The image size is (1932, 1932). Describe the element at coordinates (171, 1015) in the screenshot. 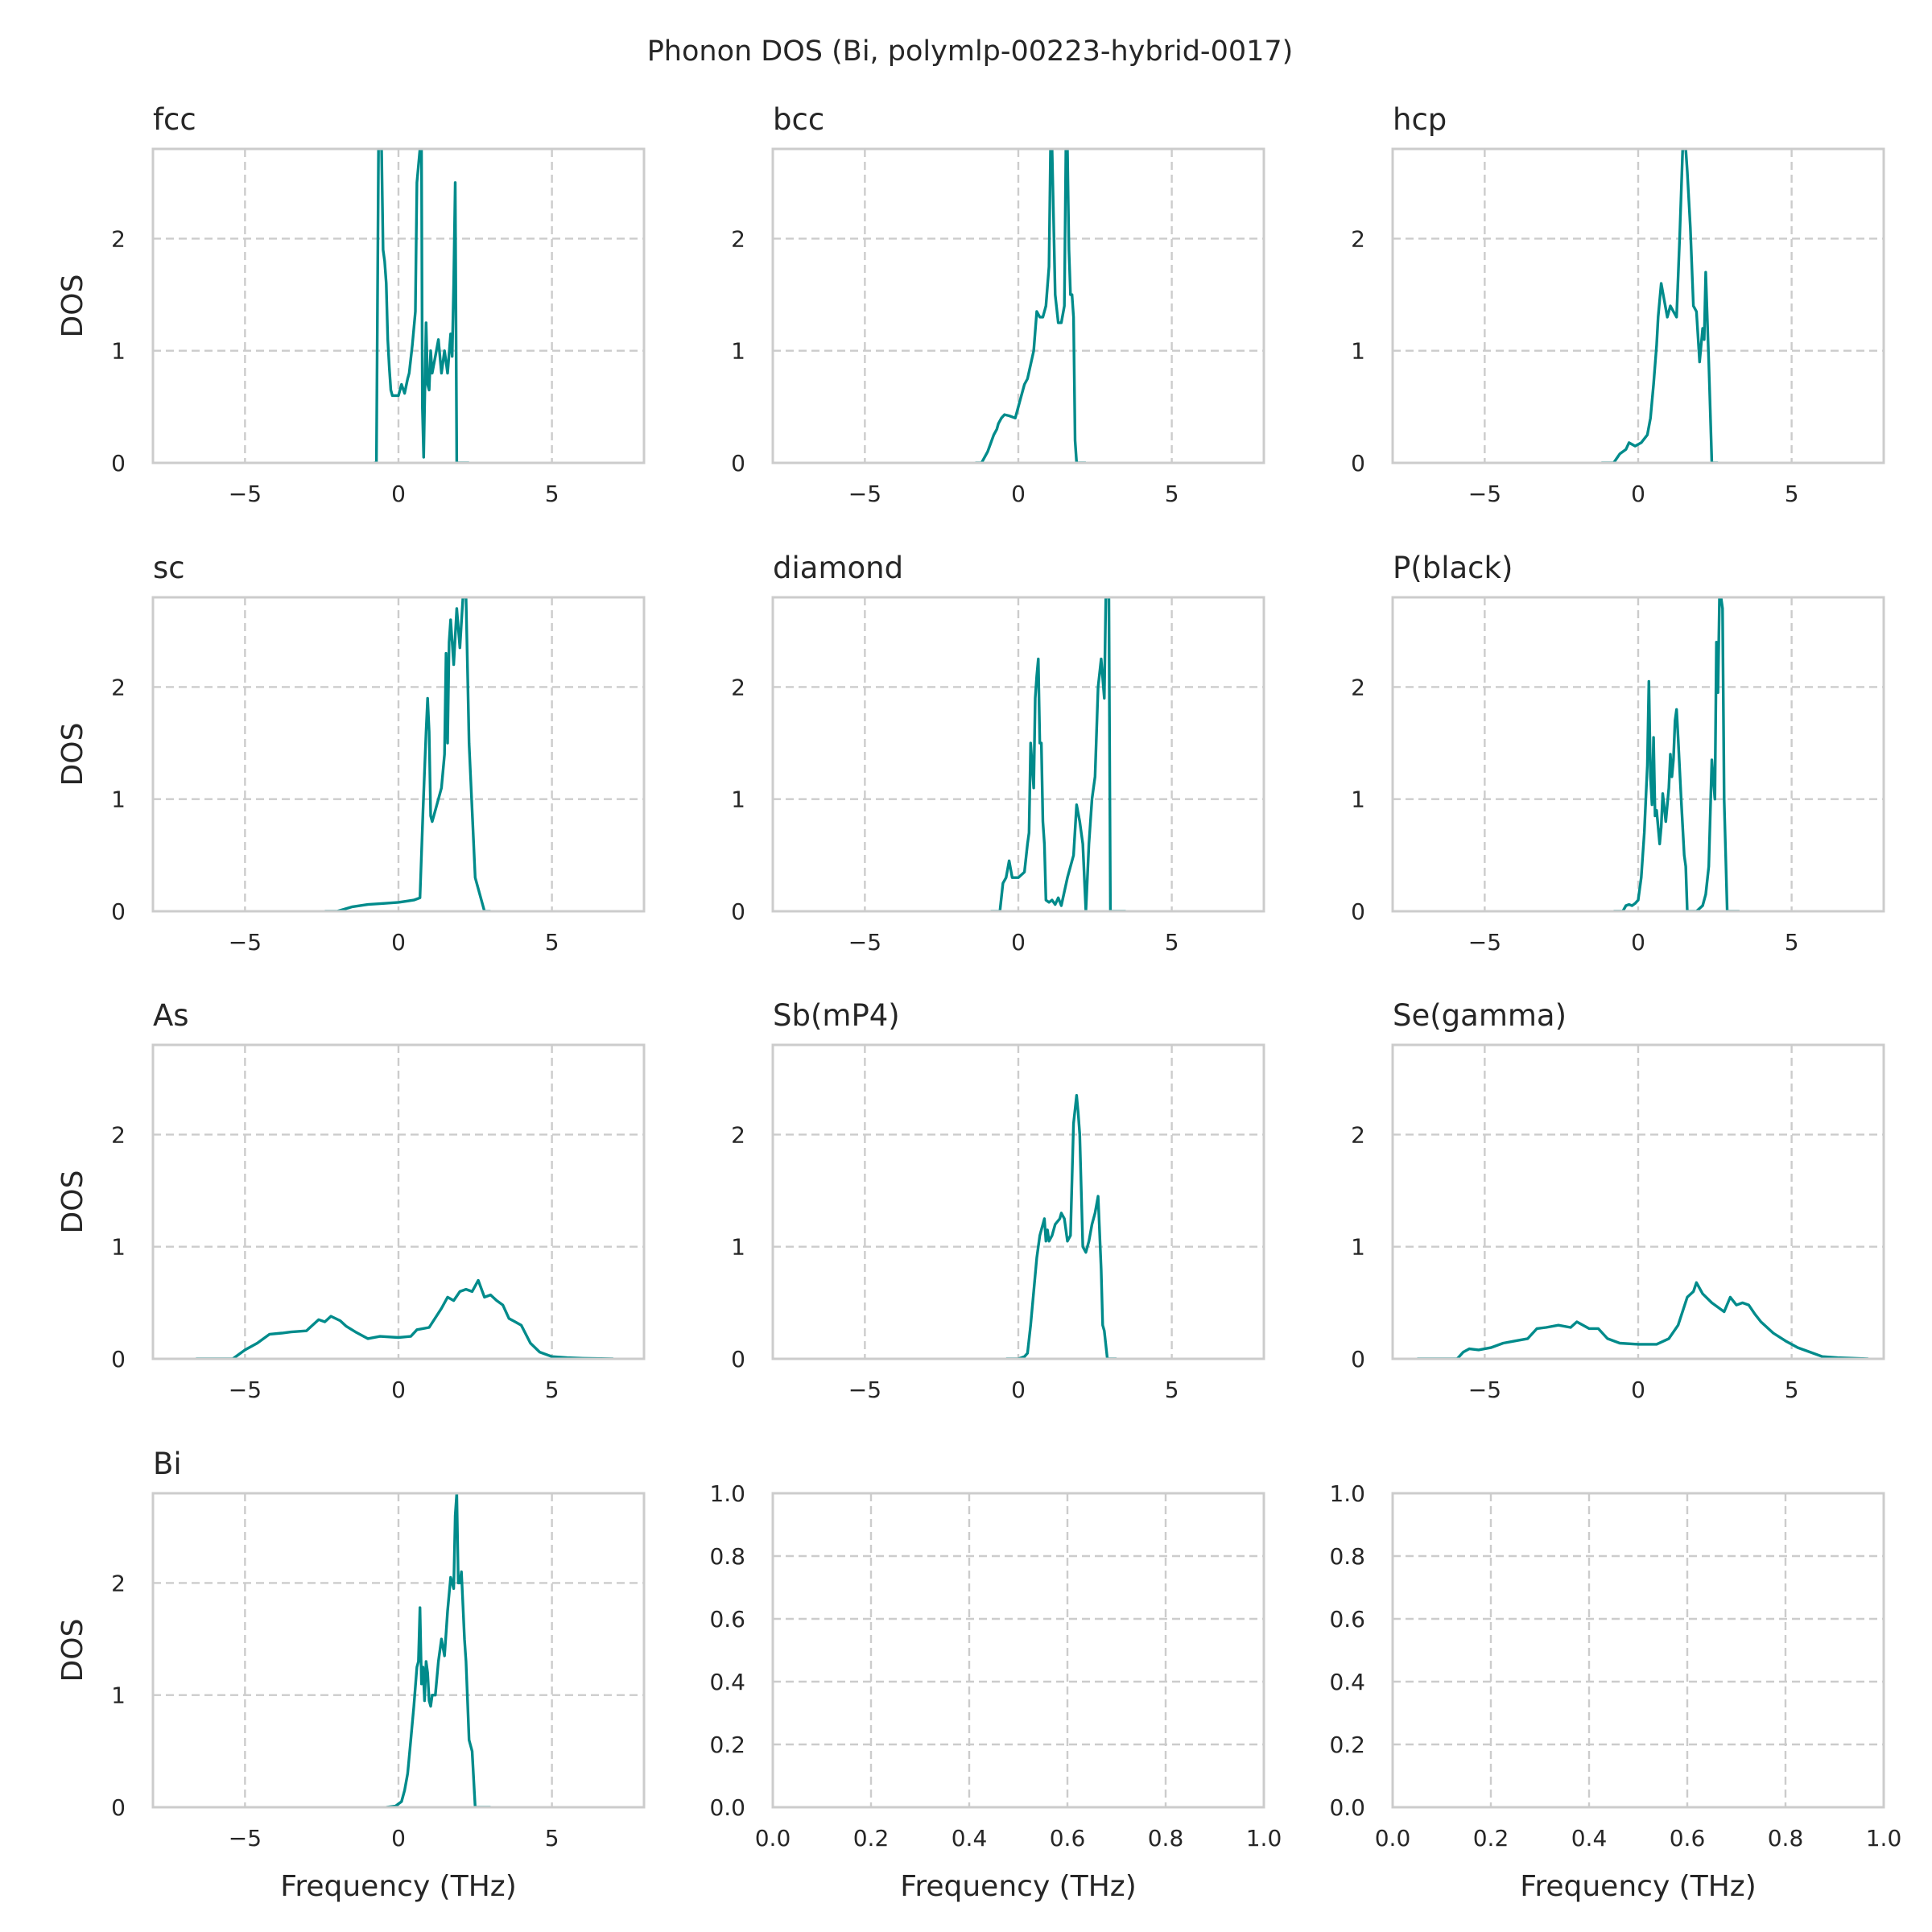

I see `subplot-title: As` at that location.